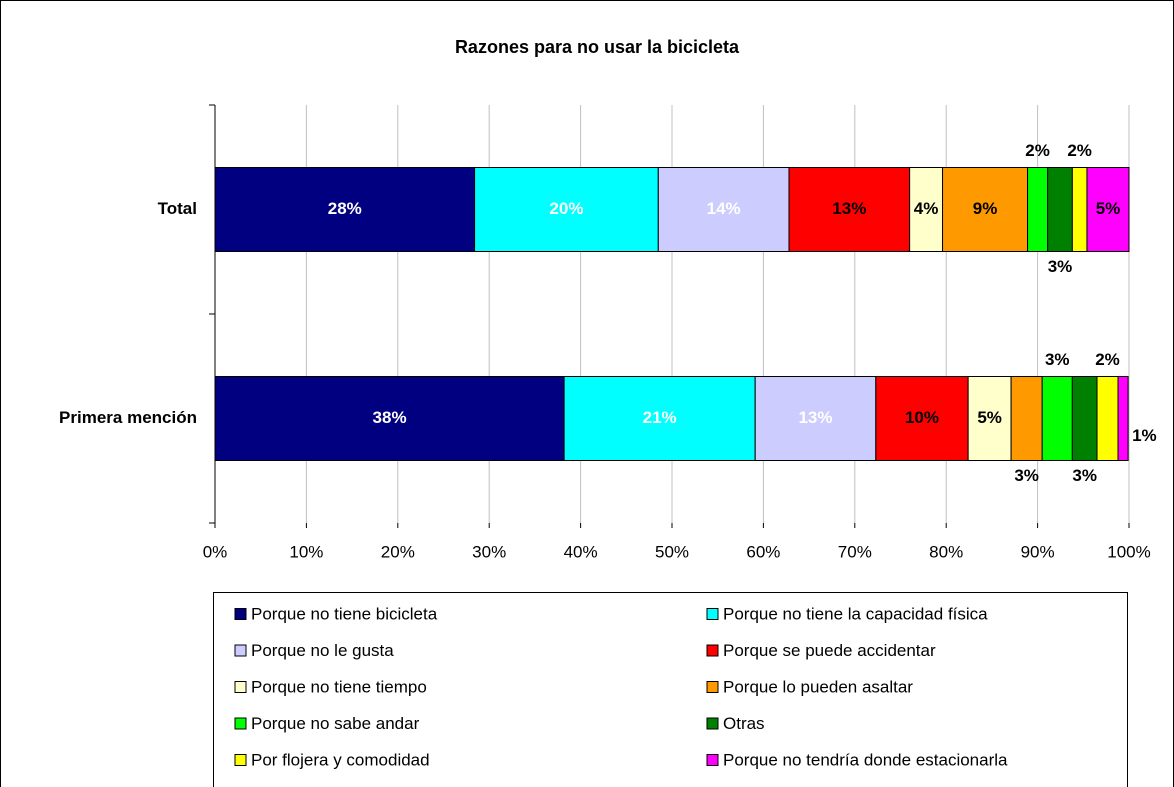  What do you see at coordinates (128, 417) in the screenshot?
I see `y-tick-label: Primera mención` at bounding box center [128, 417].